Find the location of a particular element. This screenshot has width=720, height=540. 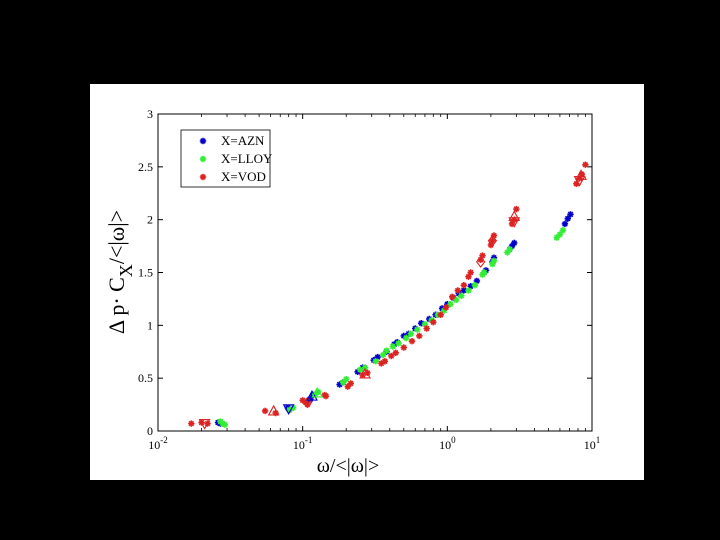

y-tick-label: 2 is located at coordinates (150, 220).